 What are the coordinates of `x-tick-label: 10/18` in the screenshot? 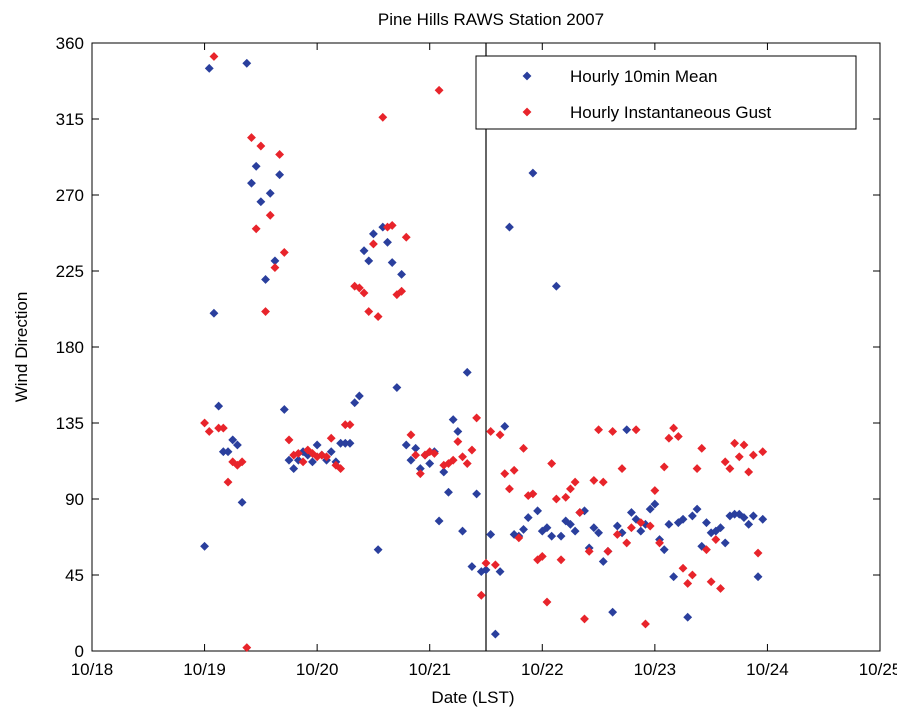 It's located at (92, 669).